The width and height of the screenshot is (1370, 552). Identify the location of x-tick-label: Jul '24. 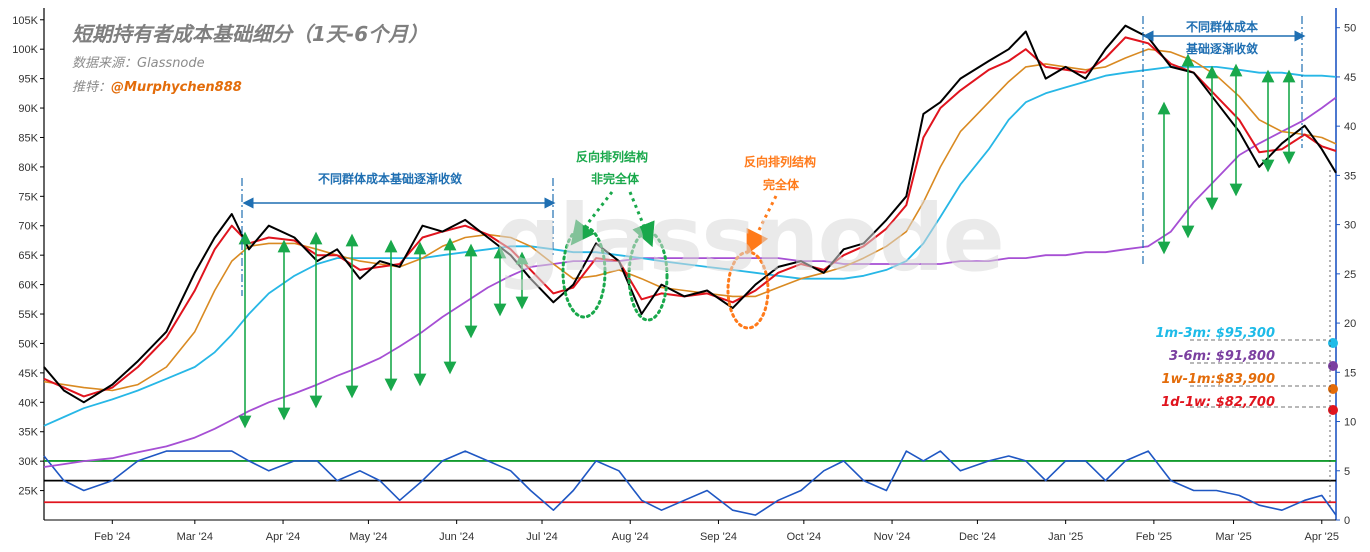
(541, 537).